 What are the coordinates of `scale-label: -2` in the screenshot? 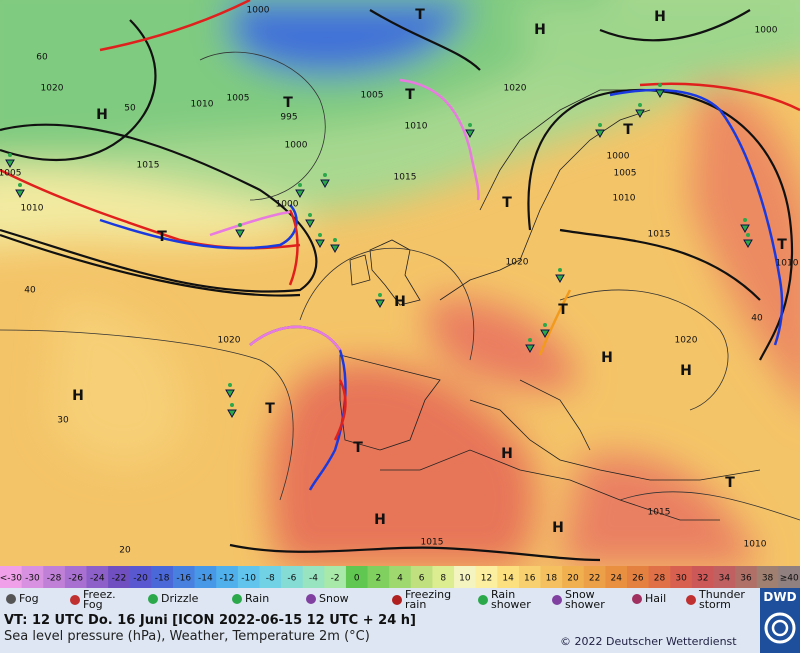 It's located at (335, 579).